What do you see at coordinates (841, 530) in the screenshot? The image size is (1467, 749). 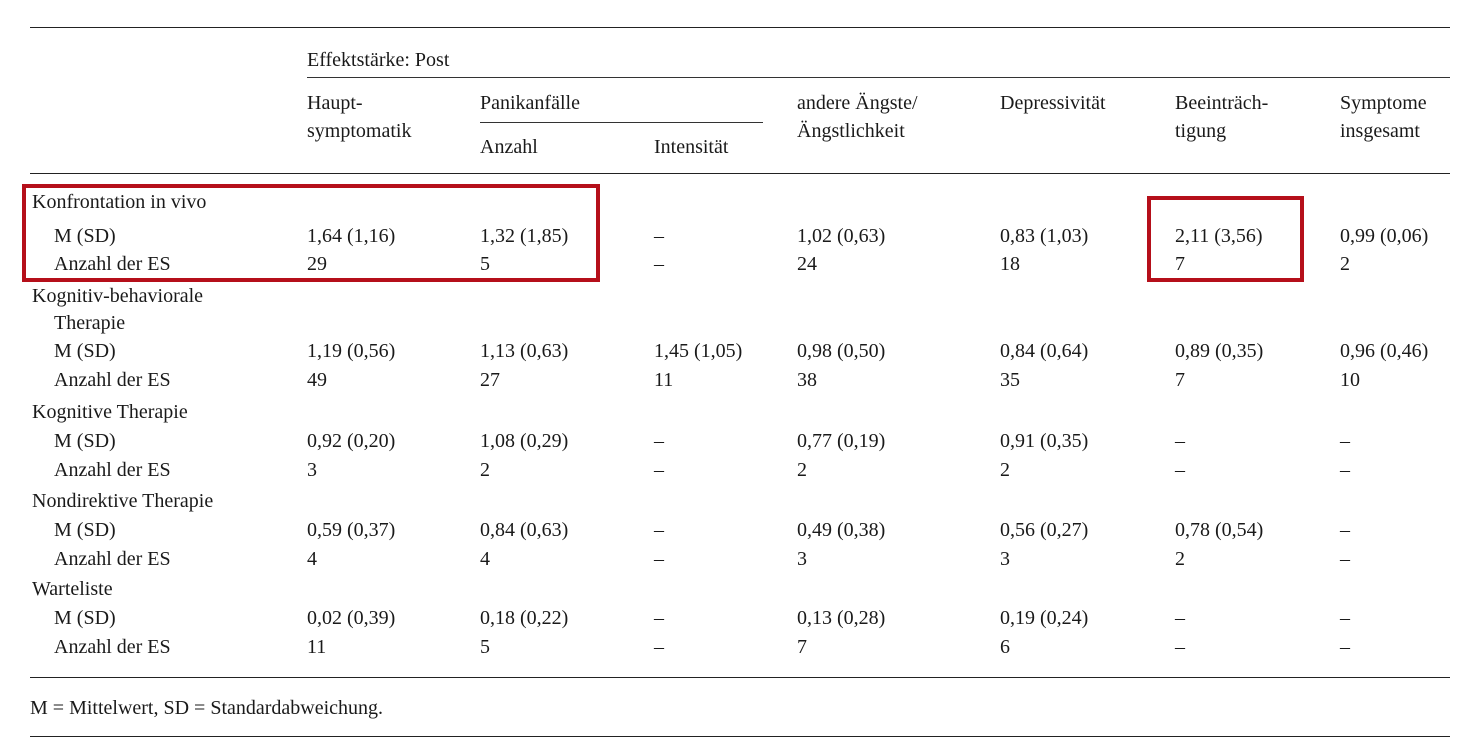 I see `cell: 0,49 (0,38)` at bounding box center [841, 530].